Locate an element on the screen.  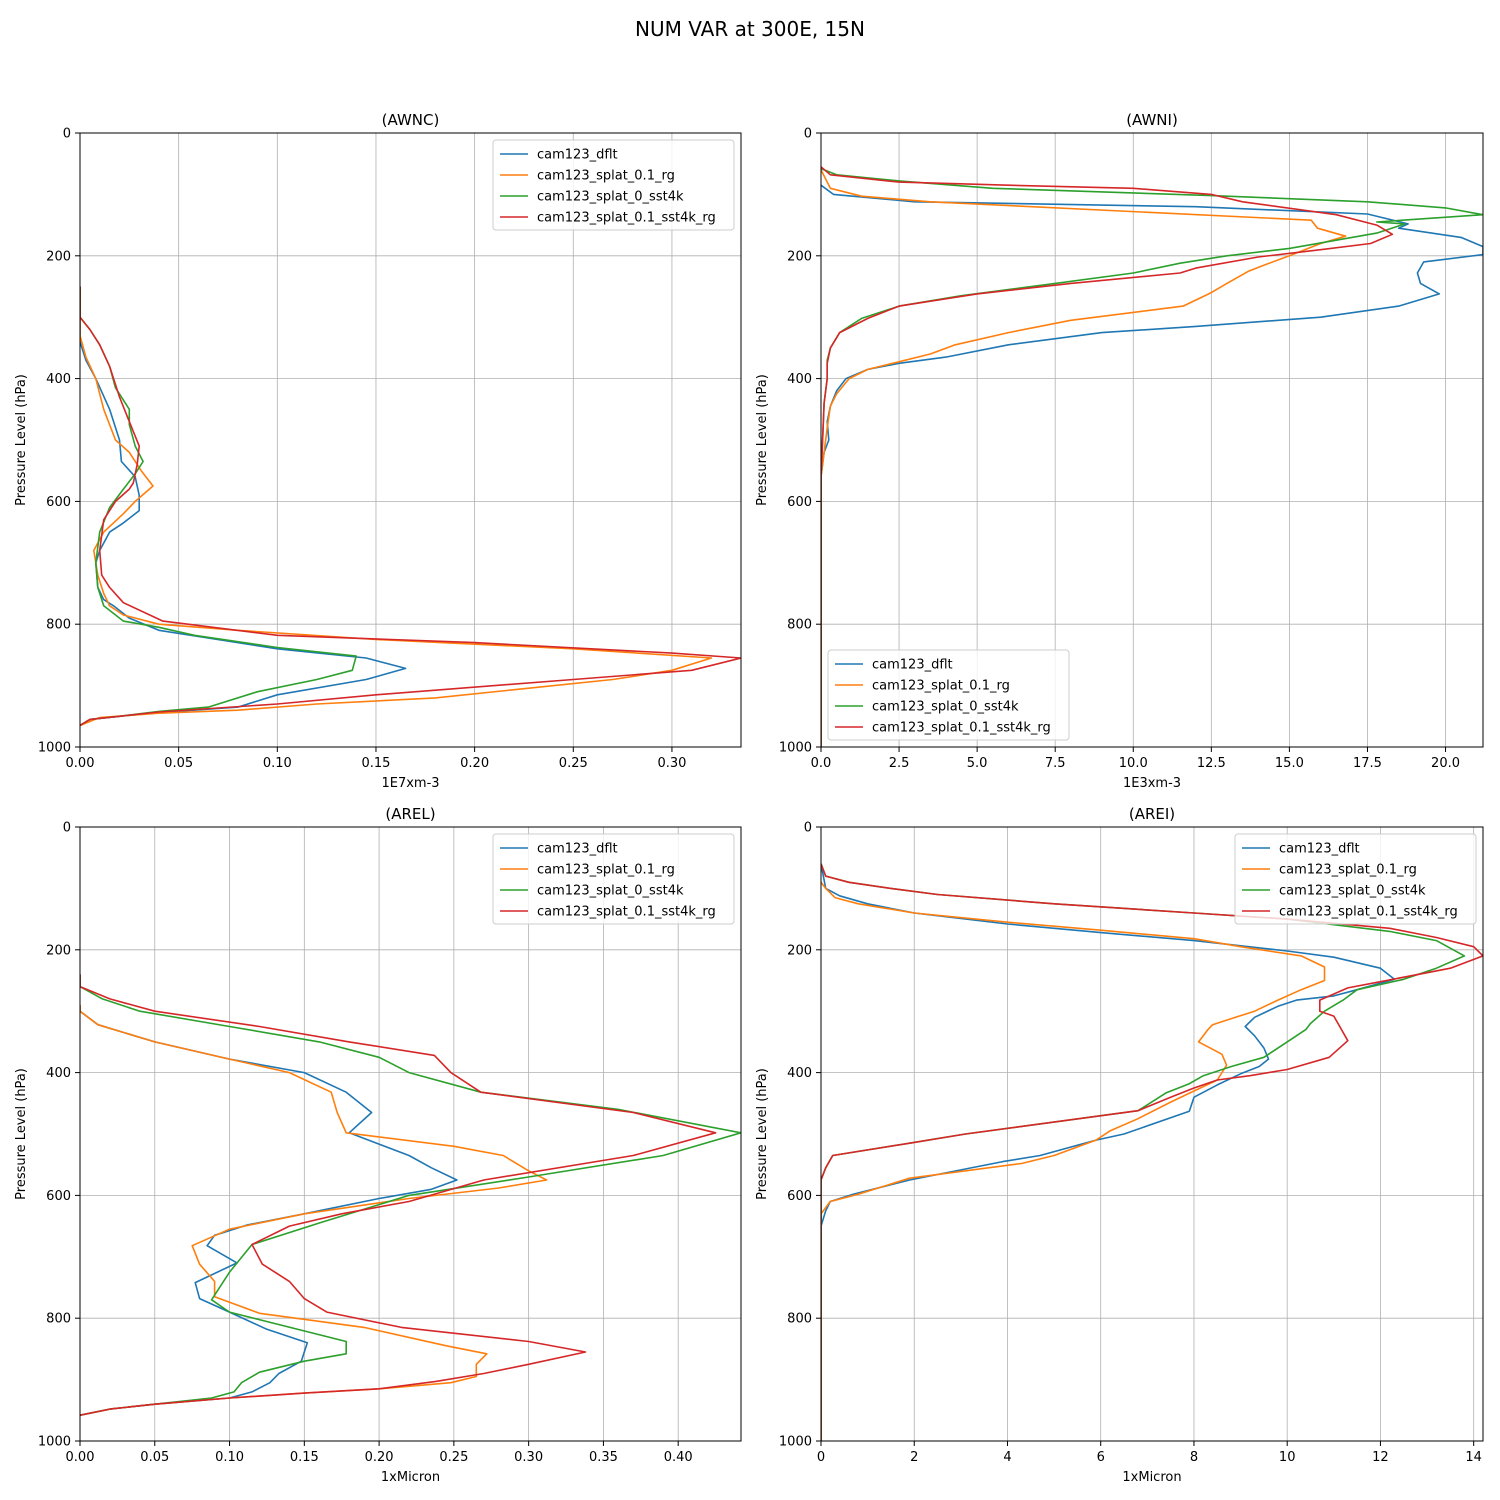
x-tick-label: 5.0 is located at coordinates (977, 763).